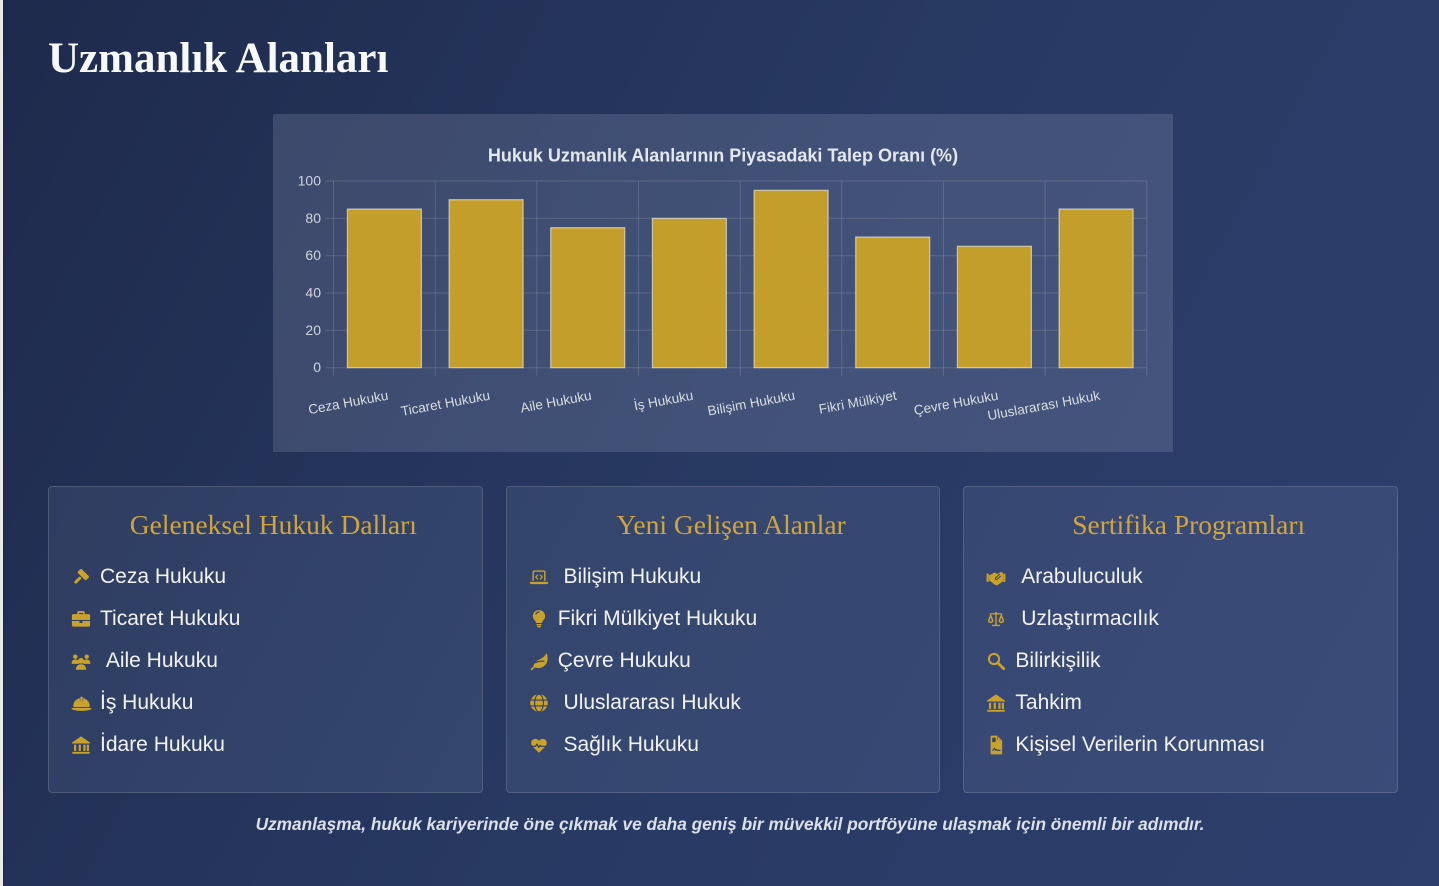  What do you see at coordinates (556, 402) in the screenshot?
I see `svg-text: Aile Hukuku` at bounding box center [556, 402].